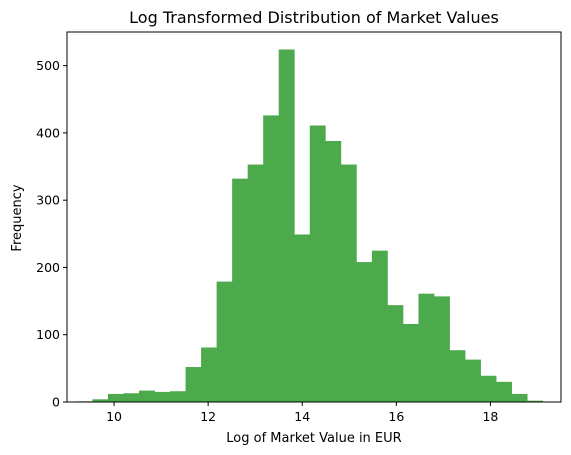 This screenshot has height=455, width=571. What do you see at coordinates (48, 267) in the screenshot?
I see `y-tick-label-2: 200` at bounding box center [48, 267].